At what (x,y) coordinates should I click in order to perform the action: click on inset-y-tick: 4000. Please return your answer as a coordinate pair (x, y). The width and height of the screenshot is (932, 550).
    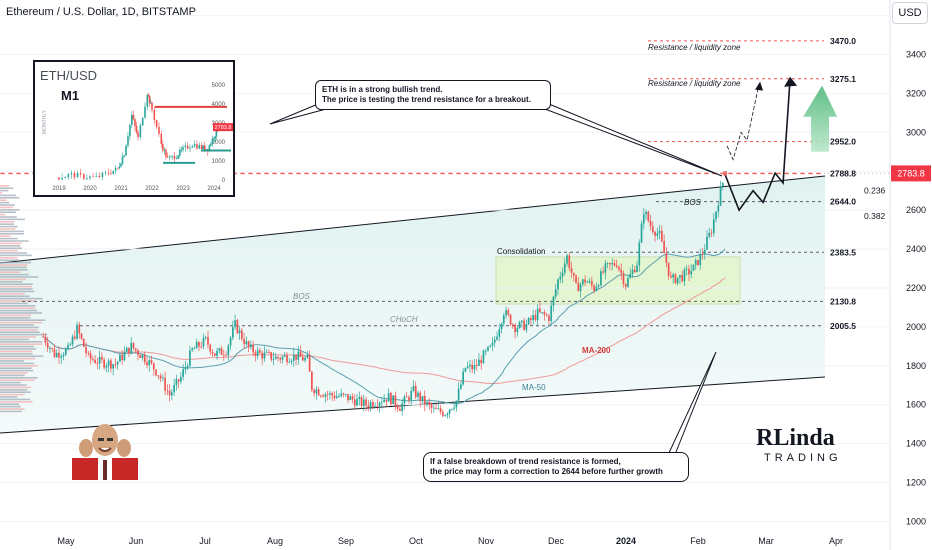
    Looking at the image, I should click on (219, 105).